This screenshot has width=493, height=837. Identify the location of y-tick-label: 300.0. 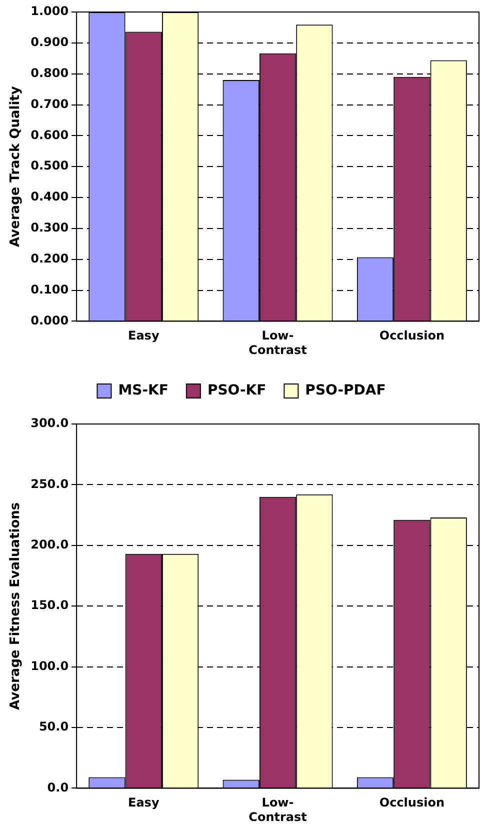
(49, 423).